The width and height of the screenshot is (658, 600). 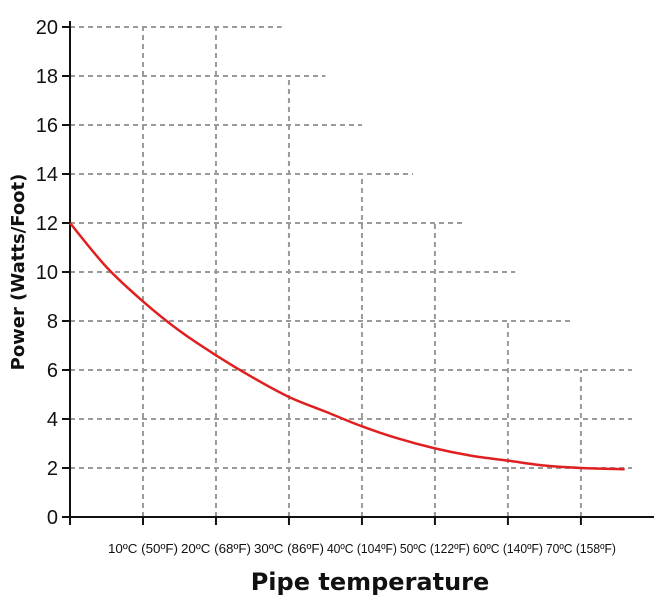 What do you see at coordinates (52, 371) in the screenshot?
I see `y-tick-label: 6` at bounding box center [52, 371].